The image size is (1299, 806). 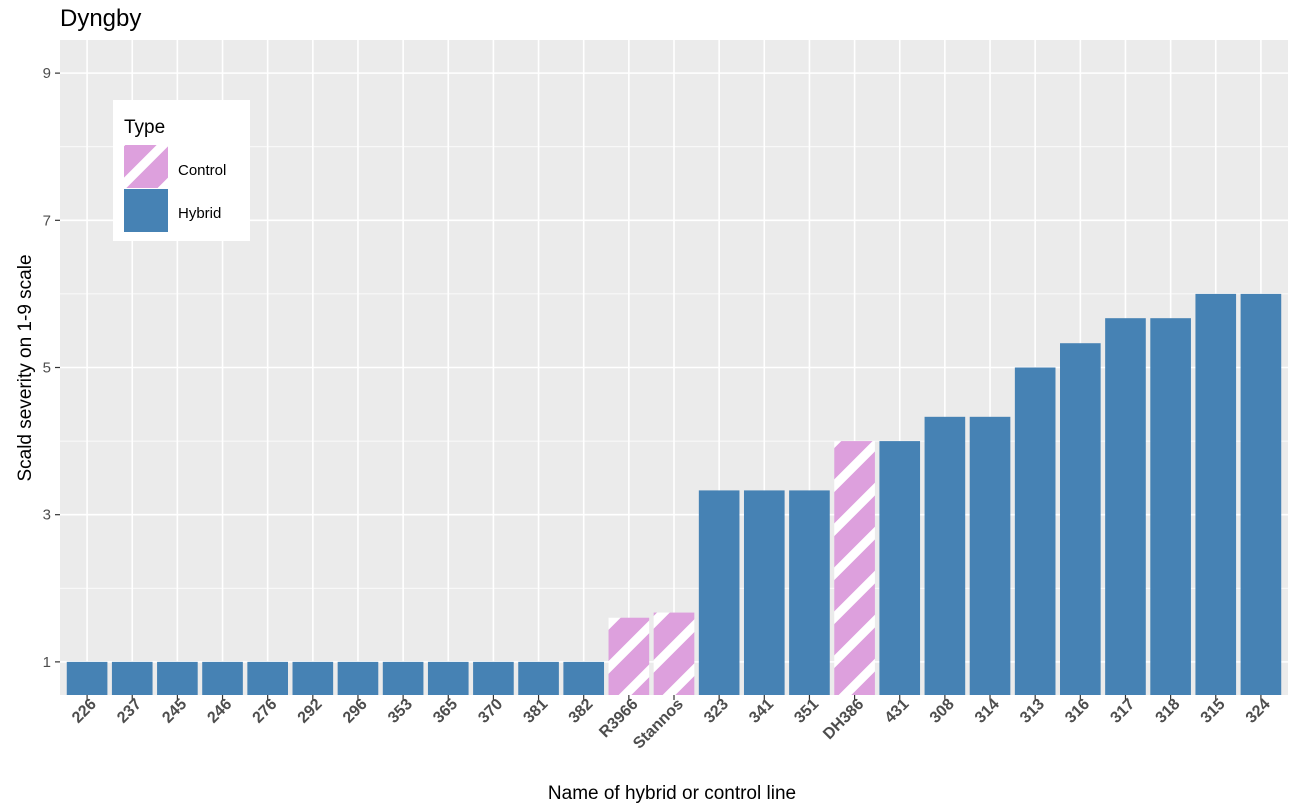 I want to click on legend: Type Control Hybrid, so click(x=181, y=170).